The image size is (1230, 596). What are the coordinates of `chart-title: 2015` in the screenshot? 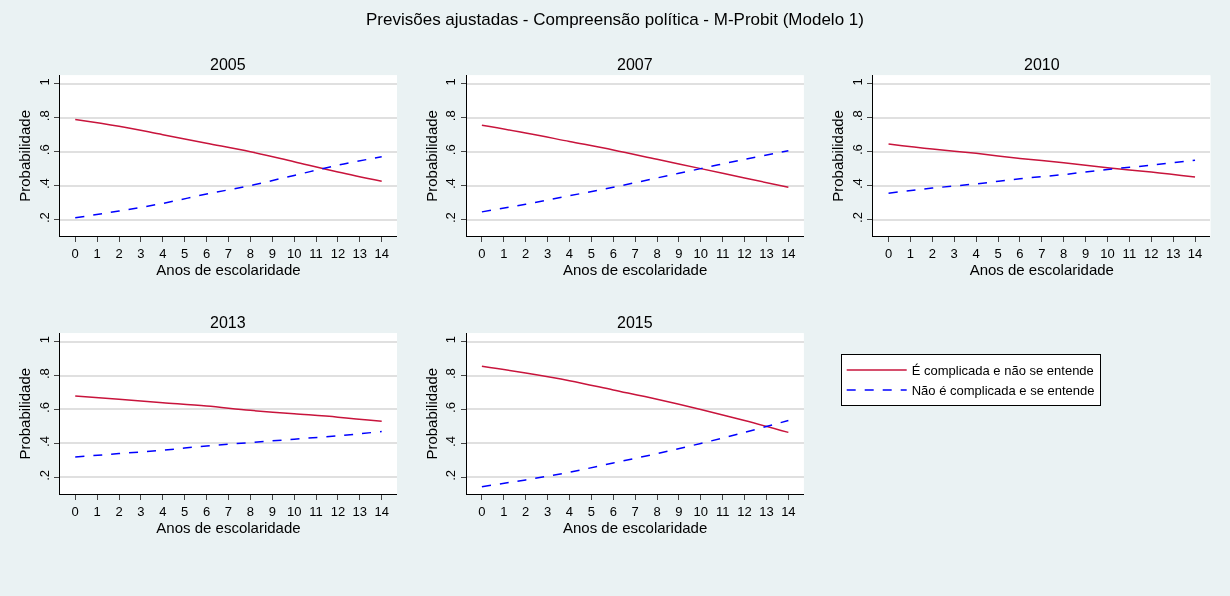 It's located at (635, 322).